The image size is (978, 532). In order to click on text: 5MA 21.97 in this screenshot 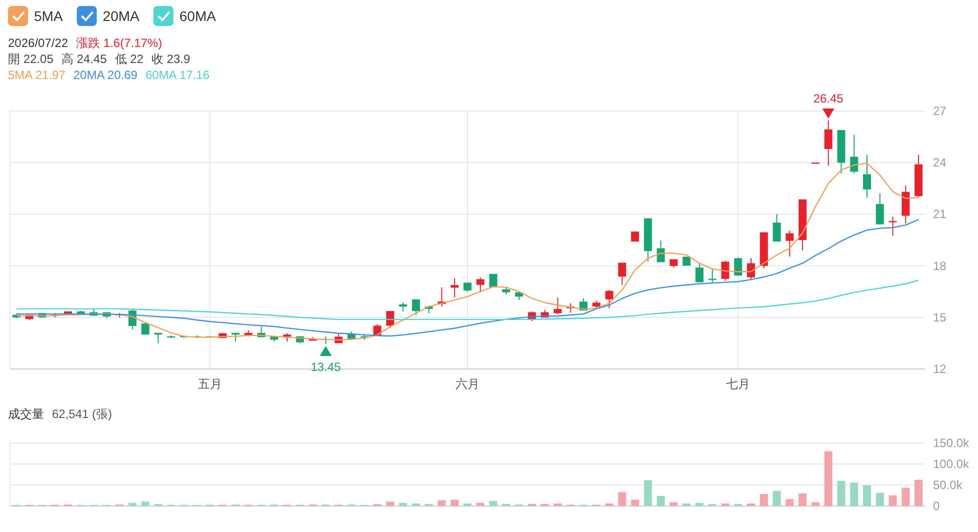, I will do `click(37, 75)`.